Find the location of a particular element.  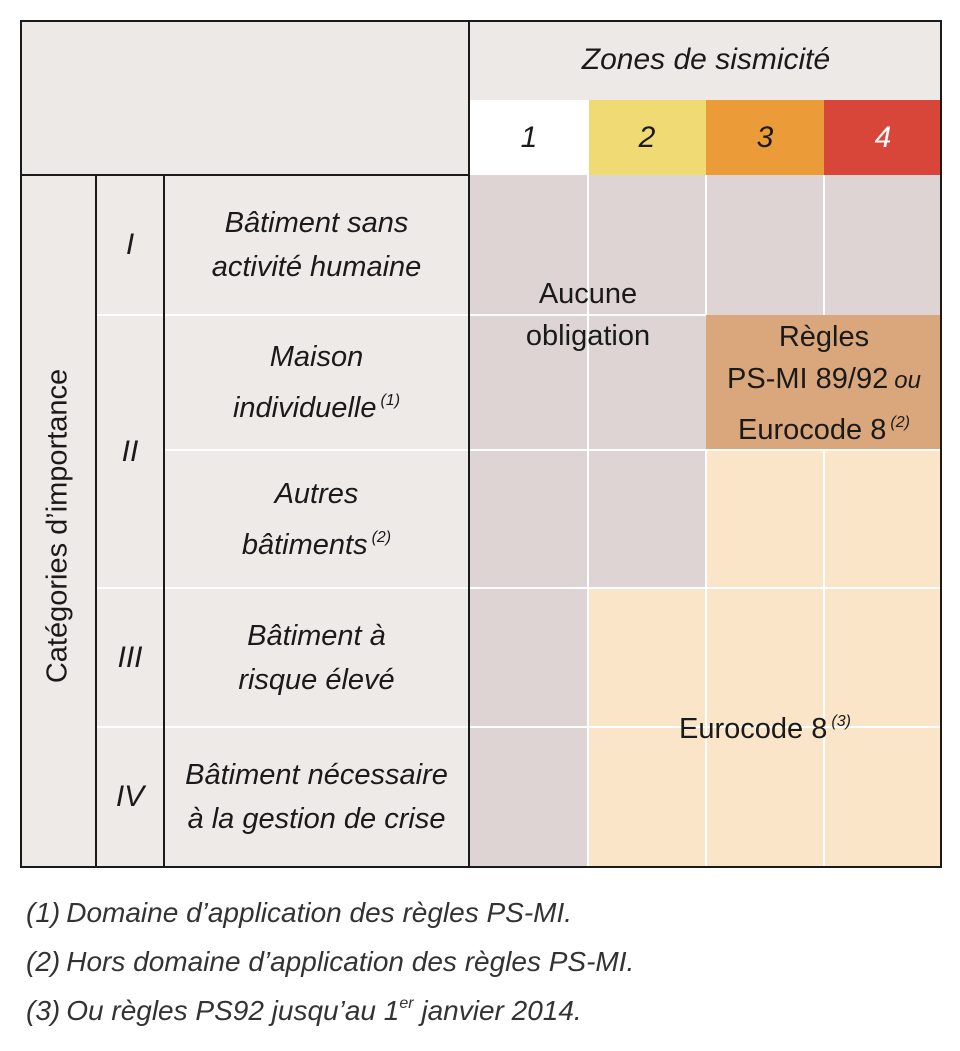

category-roman-1: I is located at coordinates (130, 244).